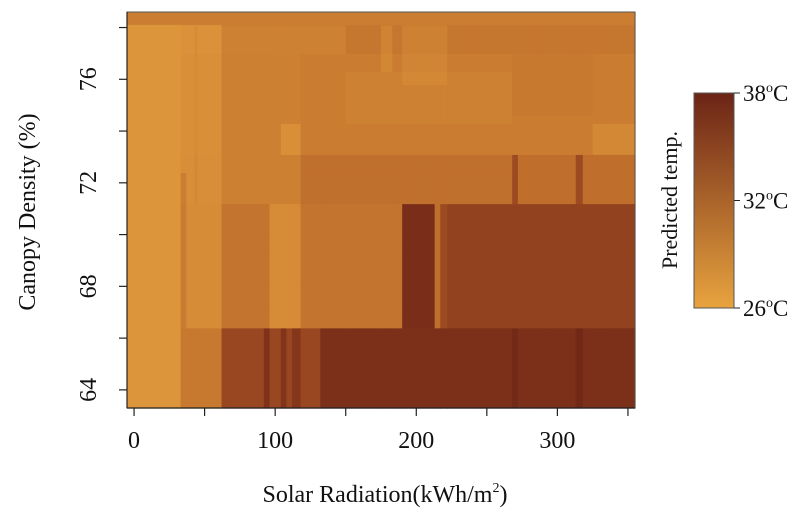 The width and height of the screenshot is (807, 512). What do you see at coordinates (134, 441) in the screenshot?
I see `x-tick-label: 0` at bounding box center [134, 441].